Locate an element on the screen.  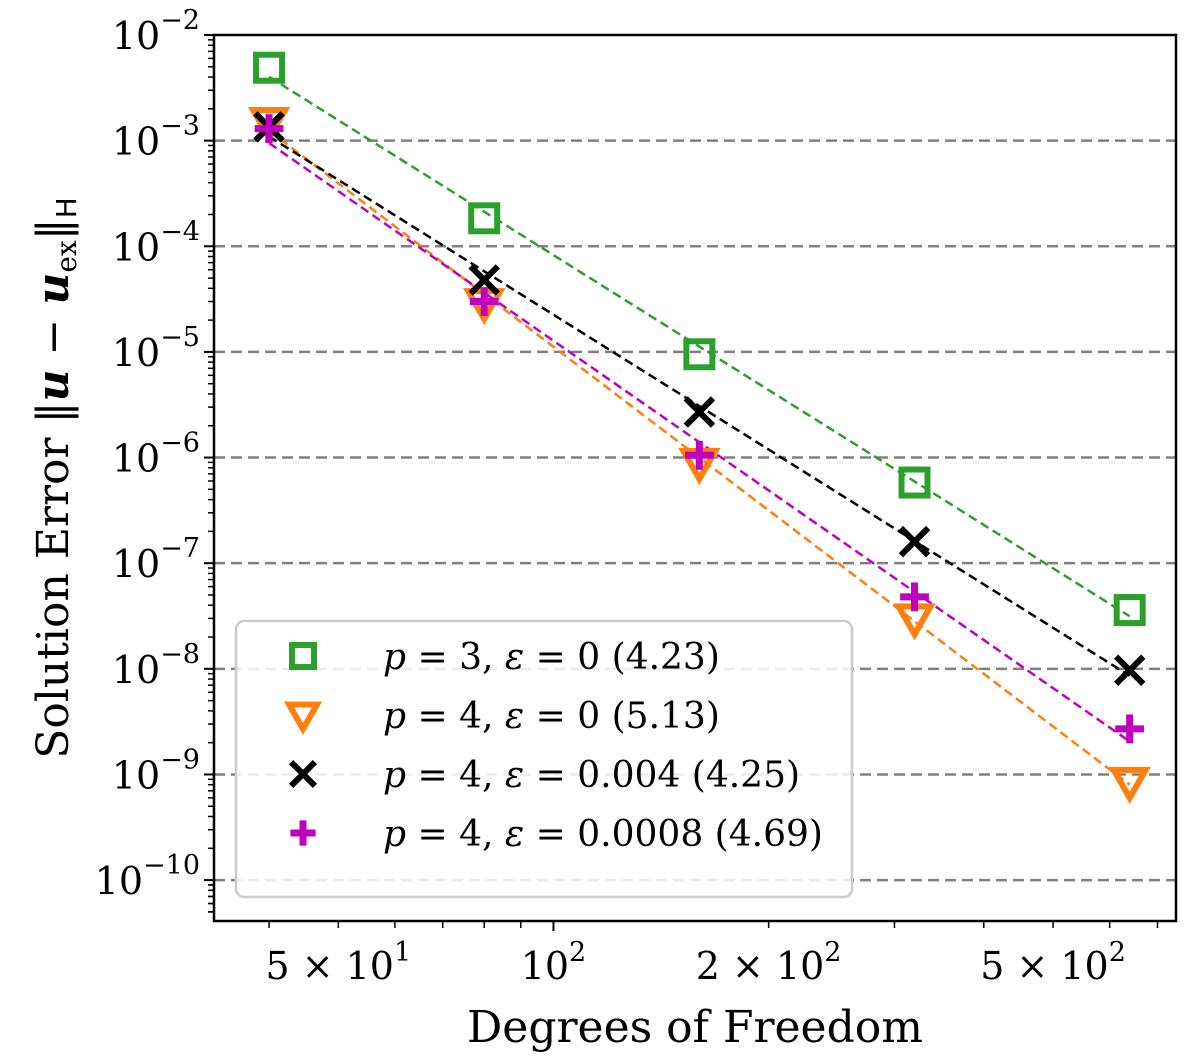
legend-item: p = 3, ε = 0 (4.23) is located at coordinates (504, 657).